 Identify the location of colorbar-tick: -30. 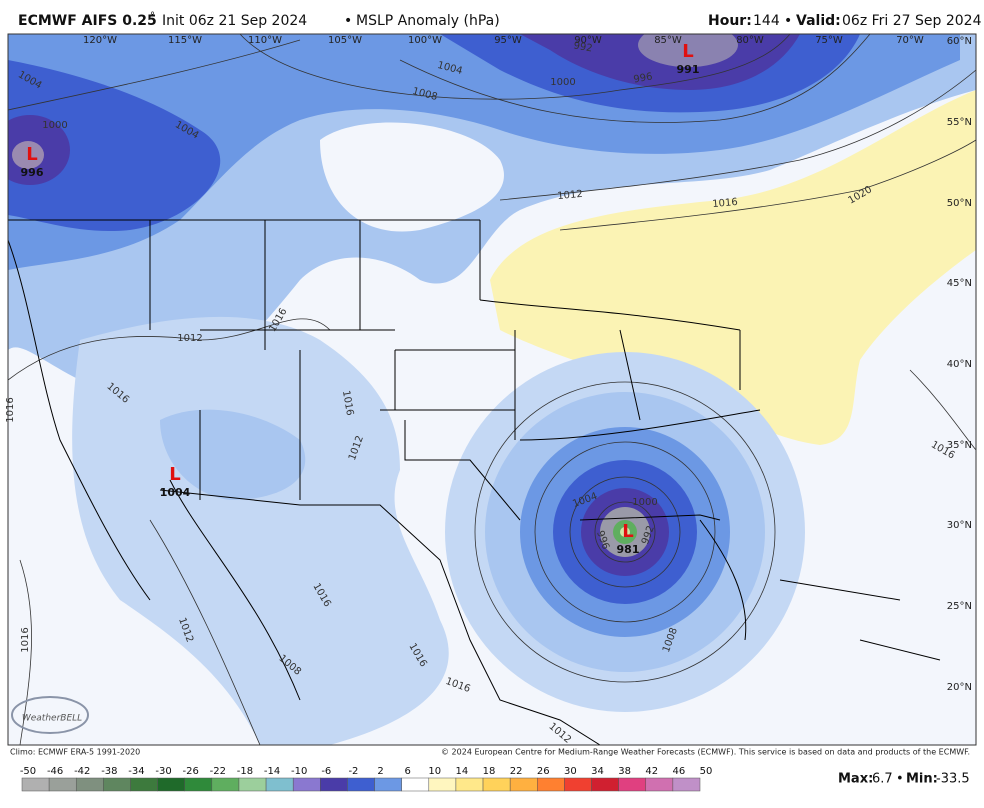
(163, 771).